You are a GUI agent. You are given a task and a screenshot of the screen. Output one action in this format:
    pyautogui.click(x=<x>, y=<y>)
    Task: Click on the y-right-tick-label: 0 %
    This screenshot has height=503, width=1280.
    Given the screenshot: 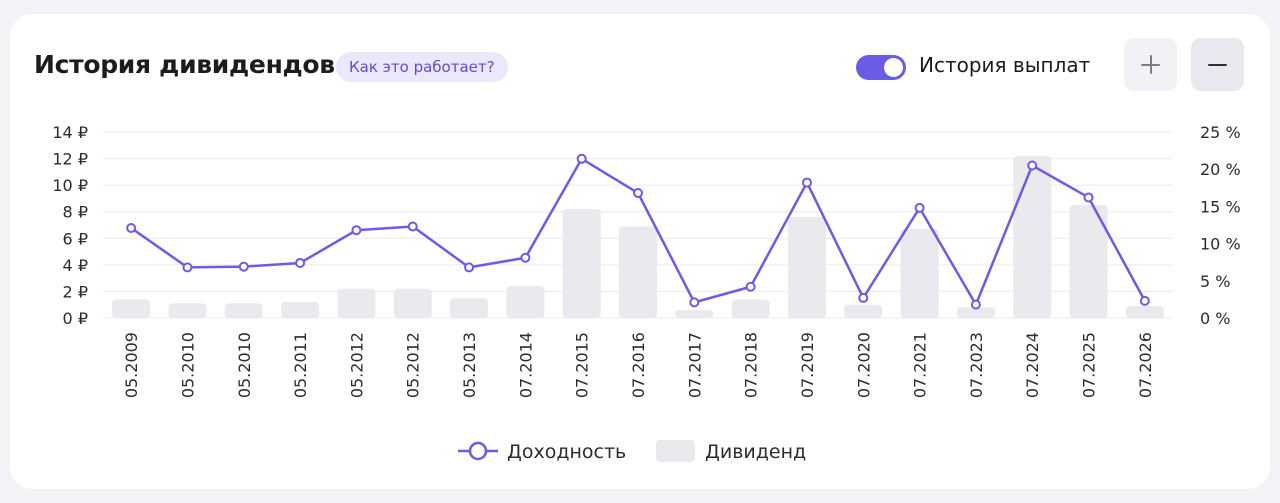 What is the action you would take?
    pyautogui.click(x=1215, y=318)
    